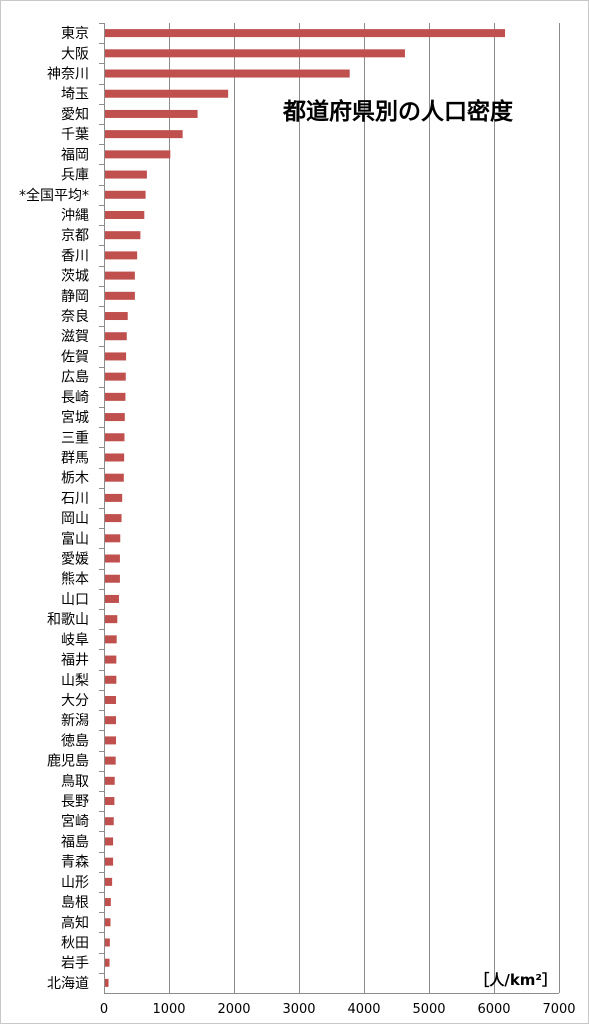 This screenshot has width=589, height=1025. I want to click on category-label: 佐賀, so click(75, 357).